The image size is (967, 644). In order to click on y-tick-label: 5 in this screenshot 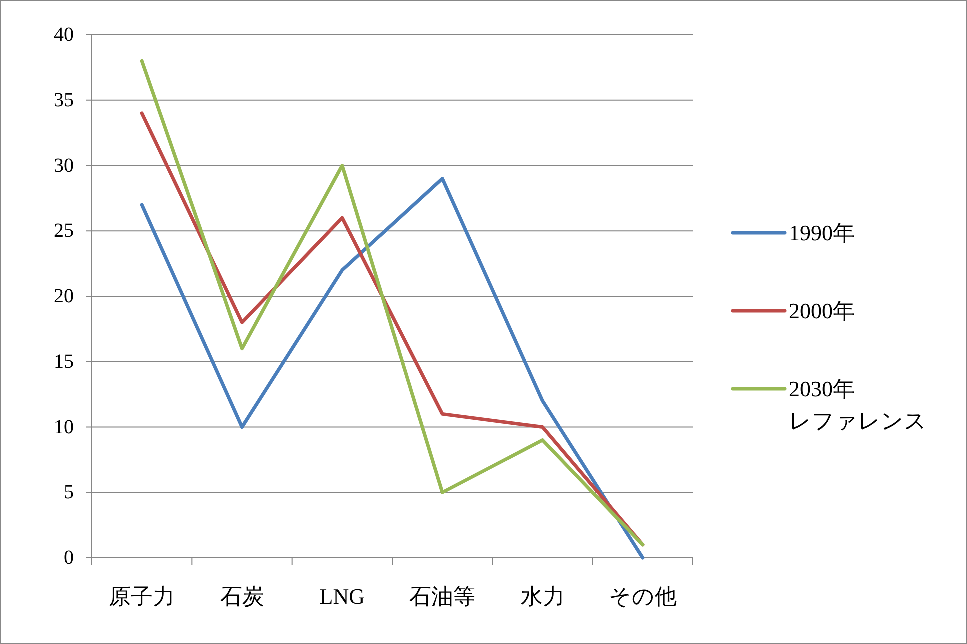, I will do `click(69, 493)`.